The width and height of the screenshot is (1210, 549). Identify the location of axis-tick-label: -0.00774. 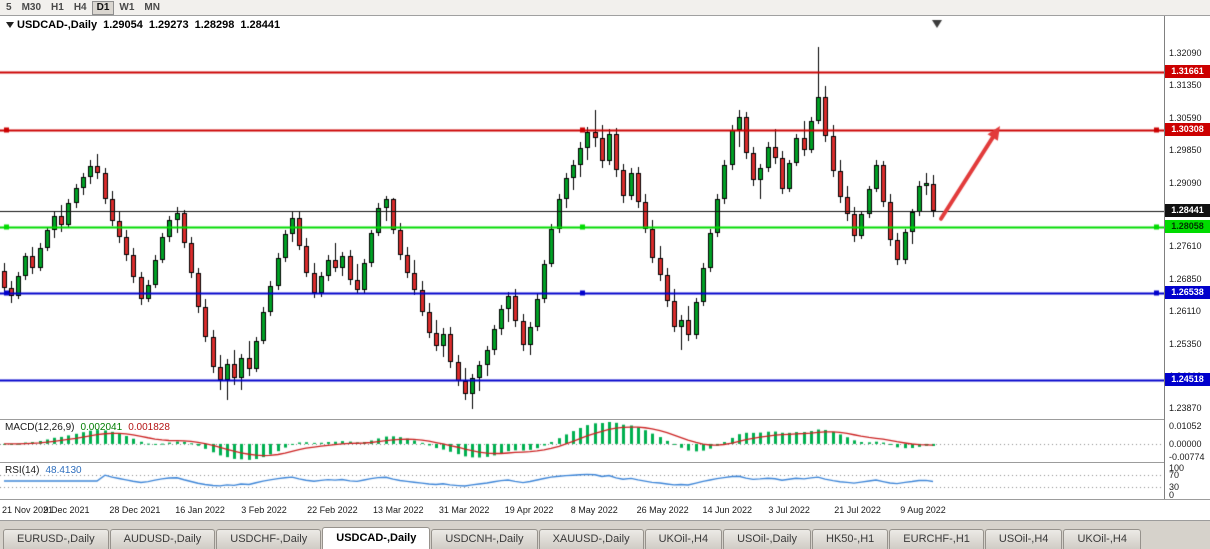
(1187, 457).